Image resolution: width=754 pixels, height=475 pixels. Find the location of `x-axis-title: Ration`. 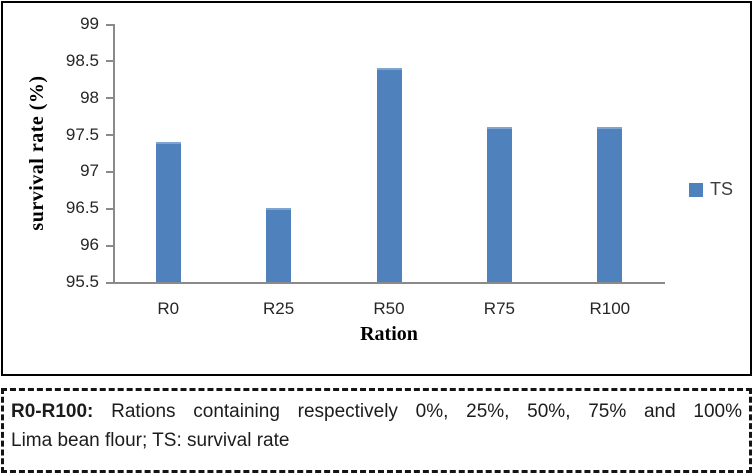

x-axis-title: Ration is located at coordinates (389, 334).